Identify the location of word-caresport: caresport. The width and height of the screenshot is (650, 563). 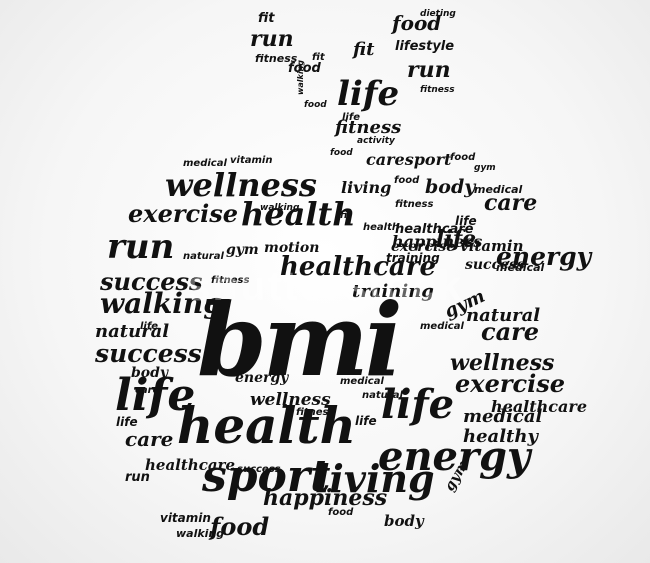
(409, 159).